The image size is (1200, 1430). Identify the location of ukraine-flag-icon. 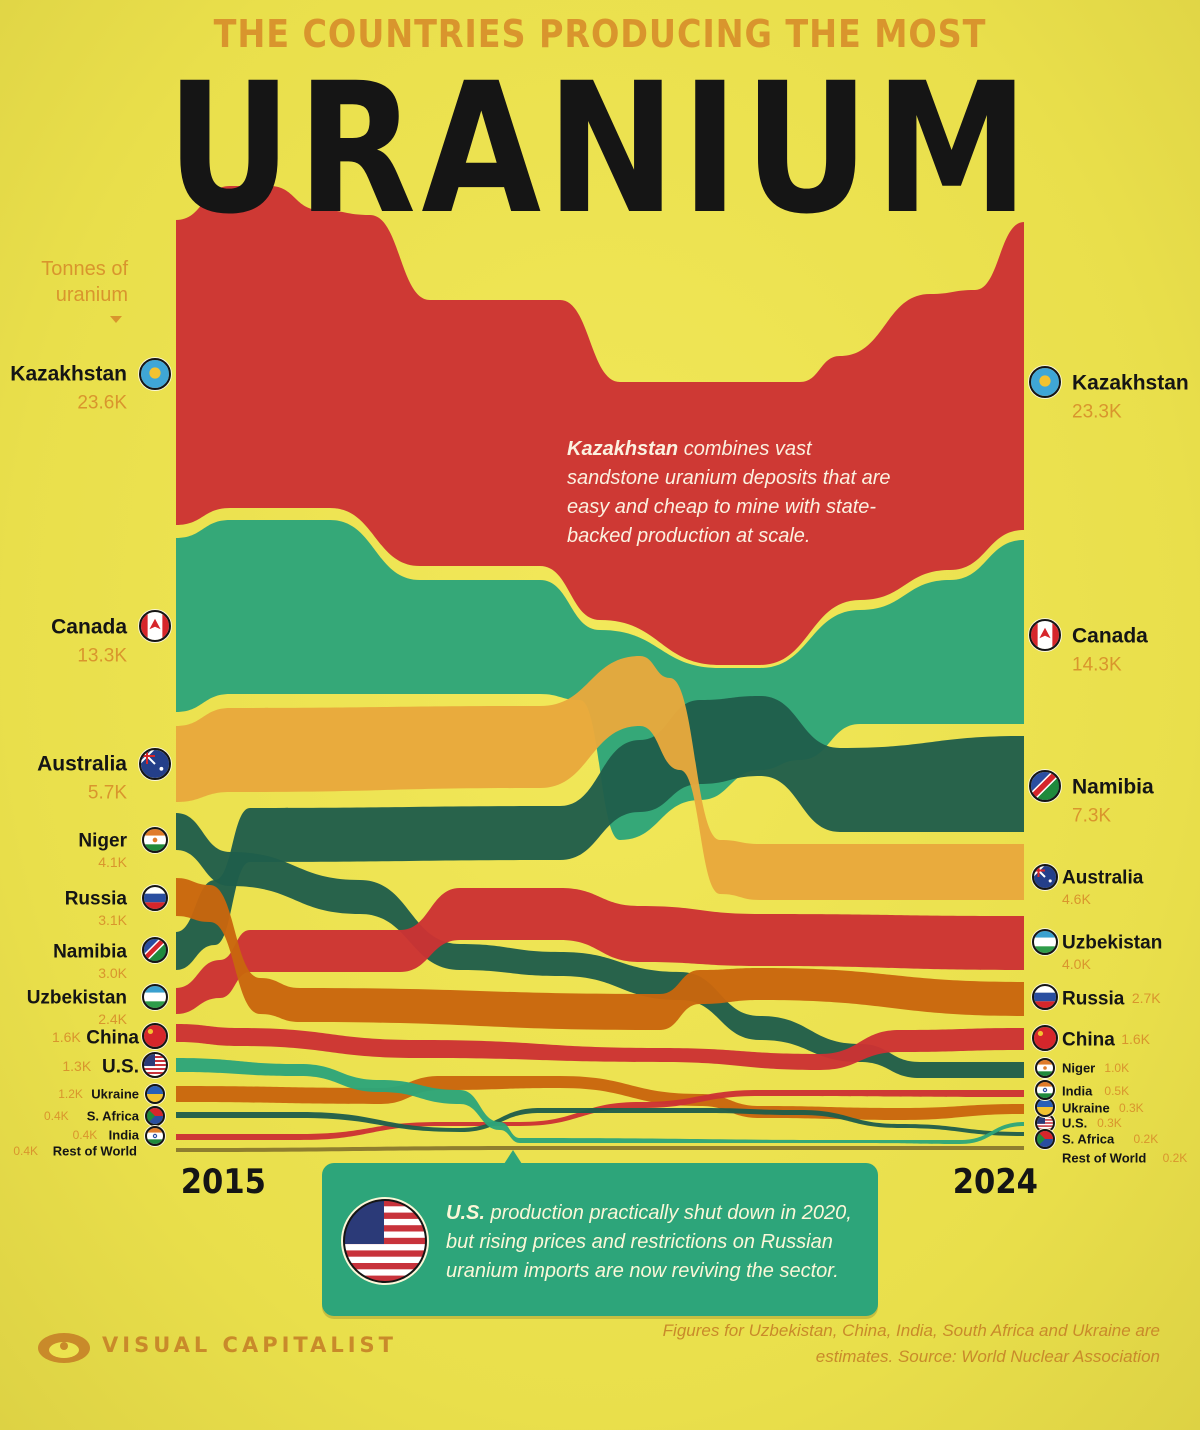
(155, 1094).